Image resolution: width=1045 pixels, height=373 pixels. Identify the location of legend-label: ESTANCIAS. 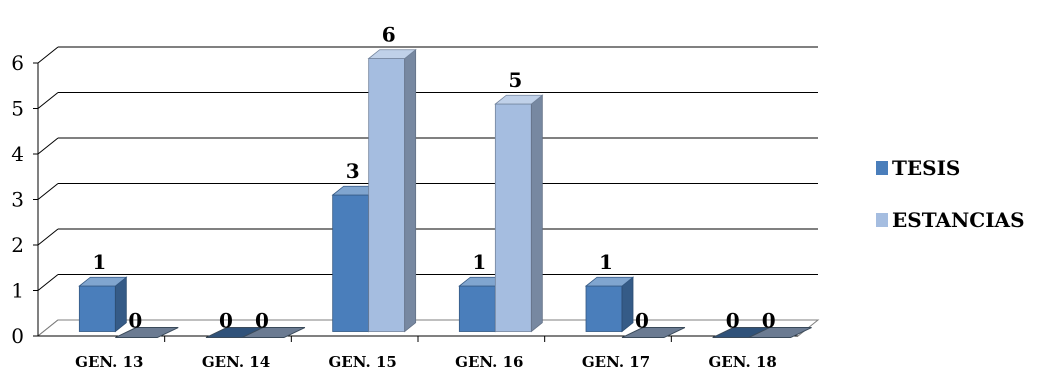
(958, 220).